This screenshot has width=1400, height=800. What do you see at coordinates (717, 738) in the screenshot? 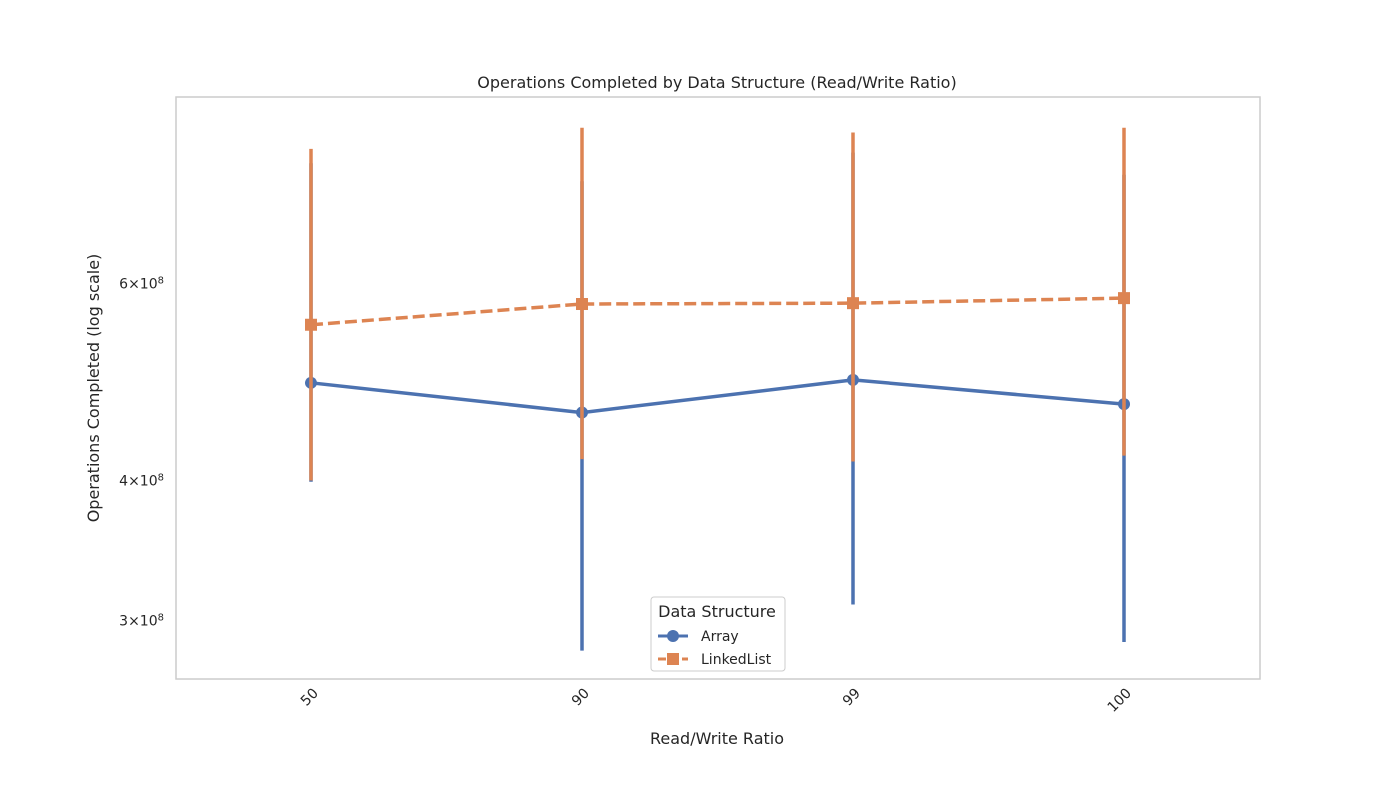
I see `x-axis-label: Read/Write Ratio` at bounding box center [717, 738].